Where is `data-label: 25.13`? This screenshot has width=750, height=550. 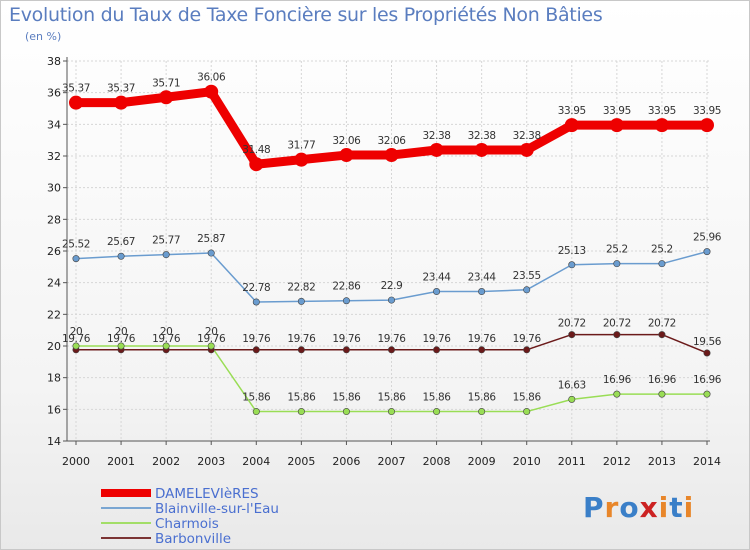
data-label: 25.13 is located at coordinates (572, 251).